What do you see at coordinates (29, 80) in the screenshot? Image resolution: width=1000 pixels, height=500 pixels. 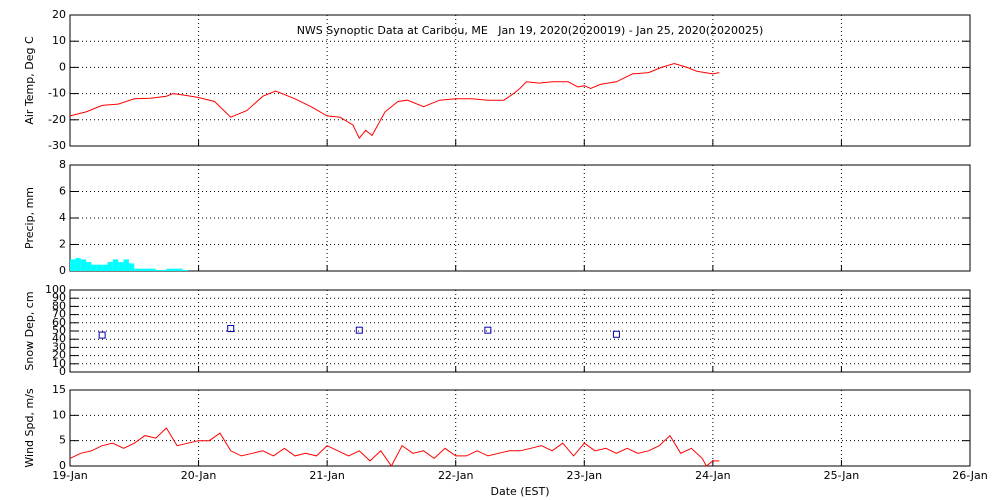 I see `y-axis-label: Air Temp, Deg C` at bounding box center [29, 80].